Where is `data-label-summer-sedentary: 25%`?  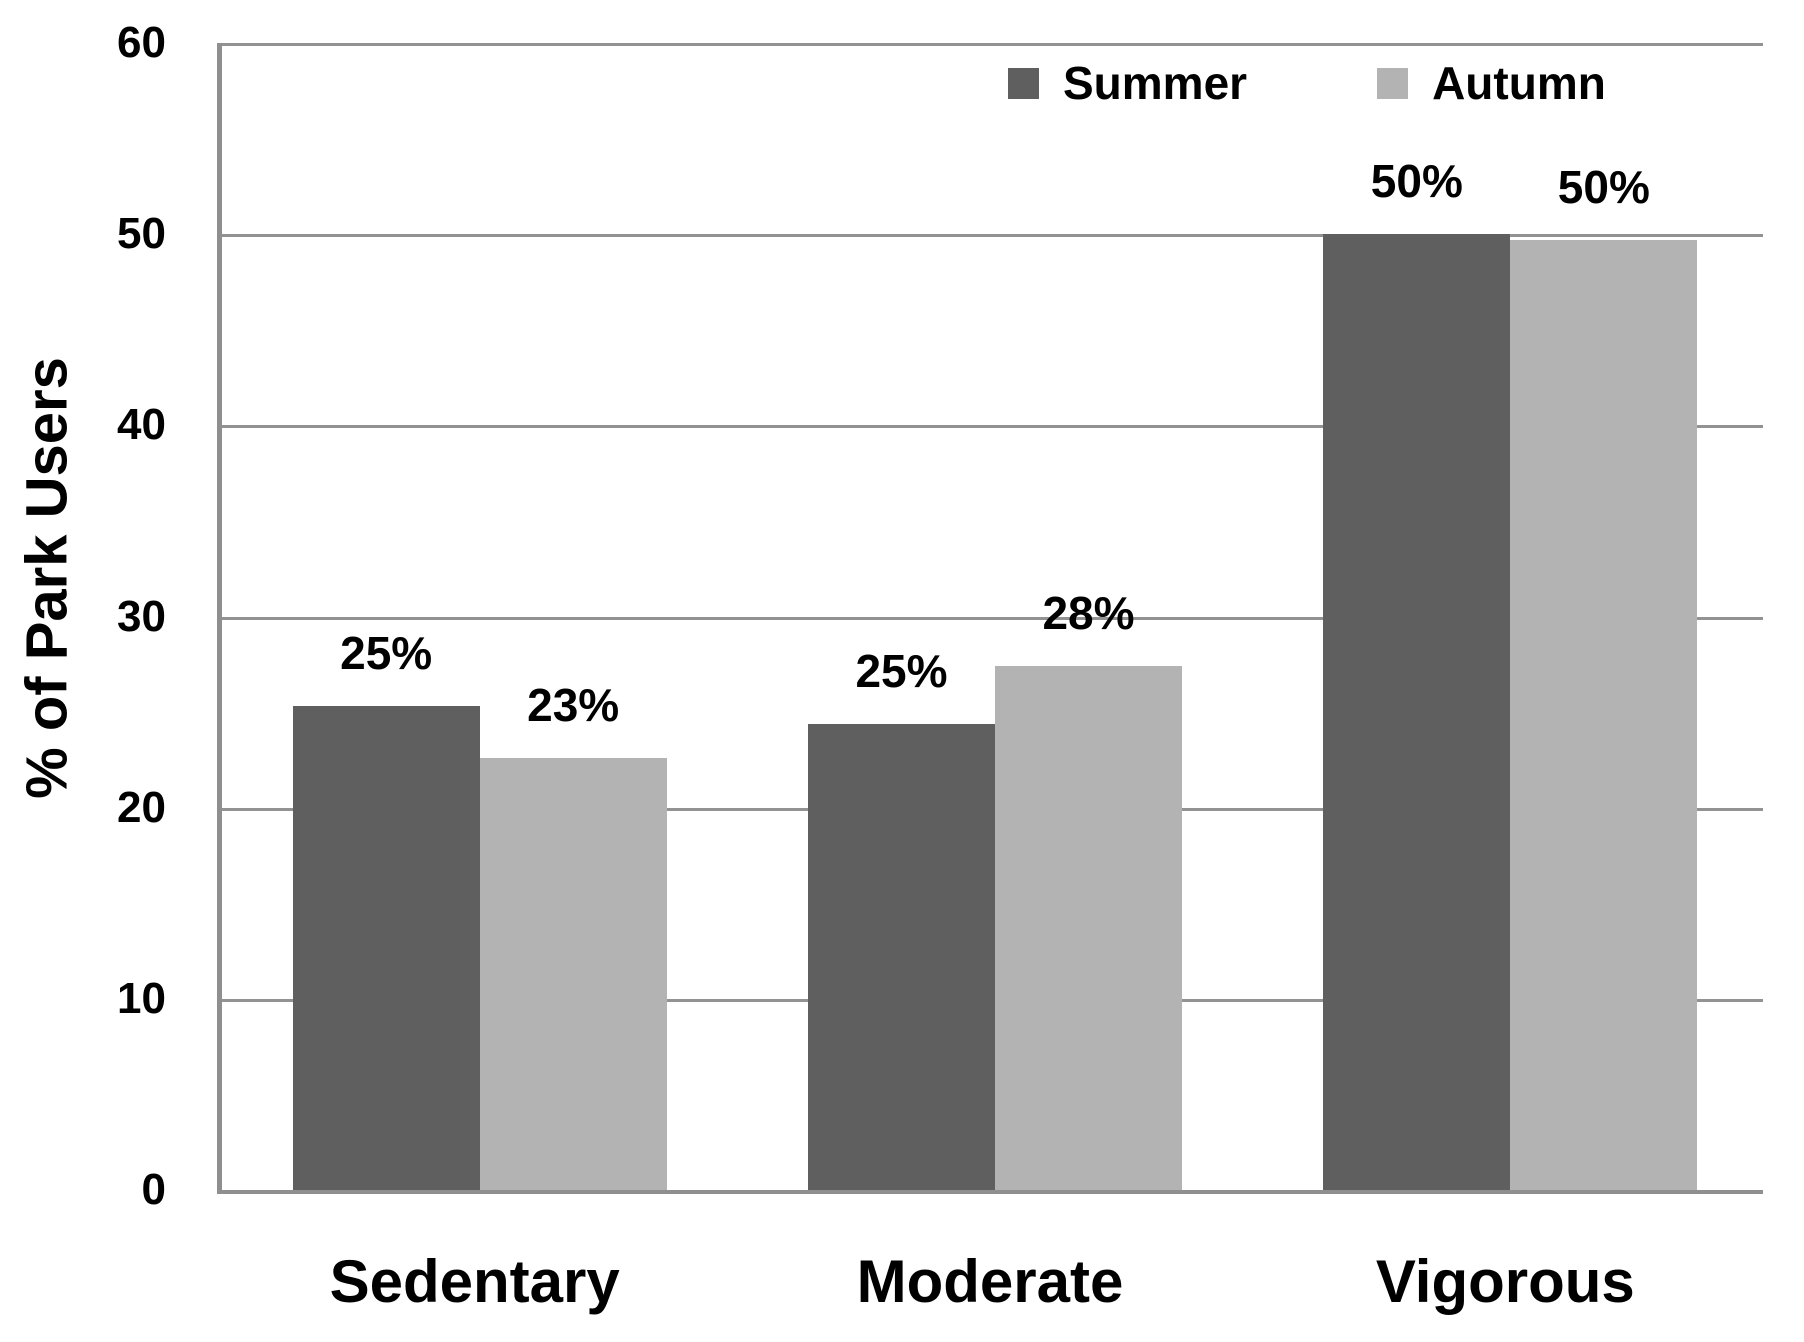 data-label-summer-sedentary: 25% is located at coordinates (386, 653).